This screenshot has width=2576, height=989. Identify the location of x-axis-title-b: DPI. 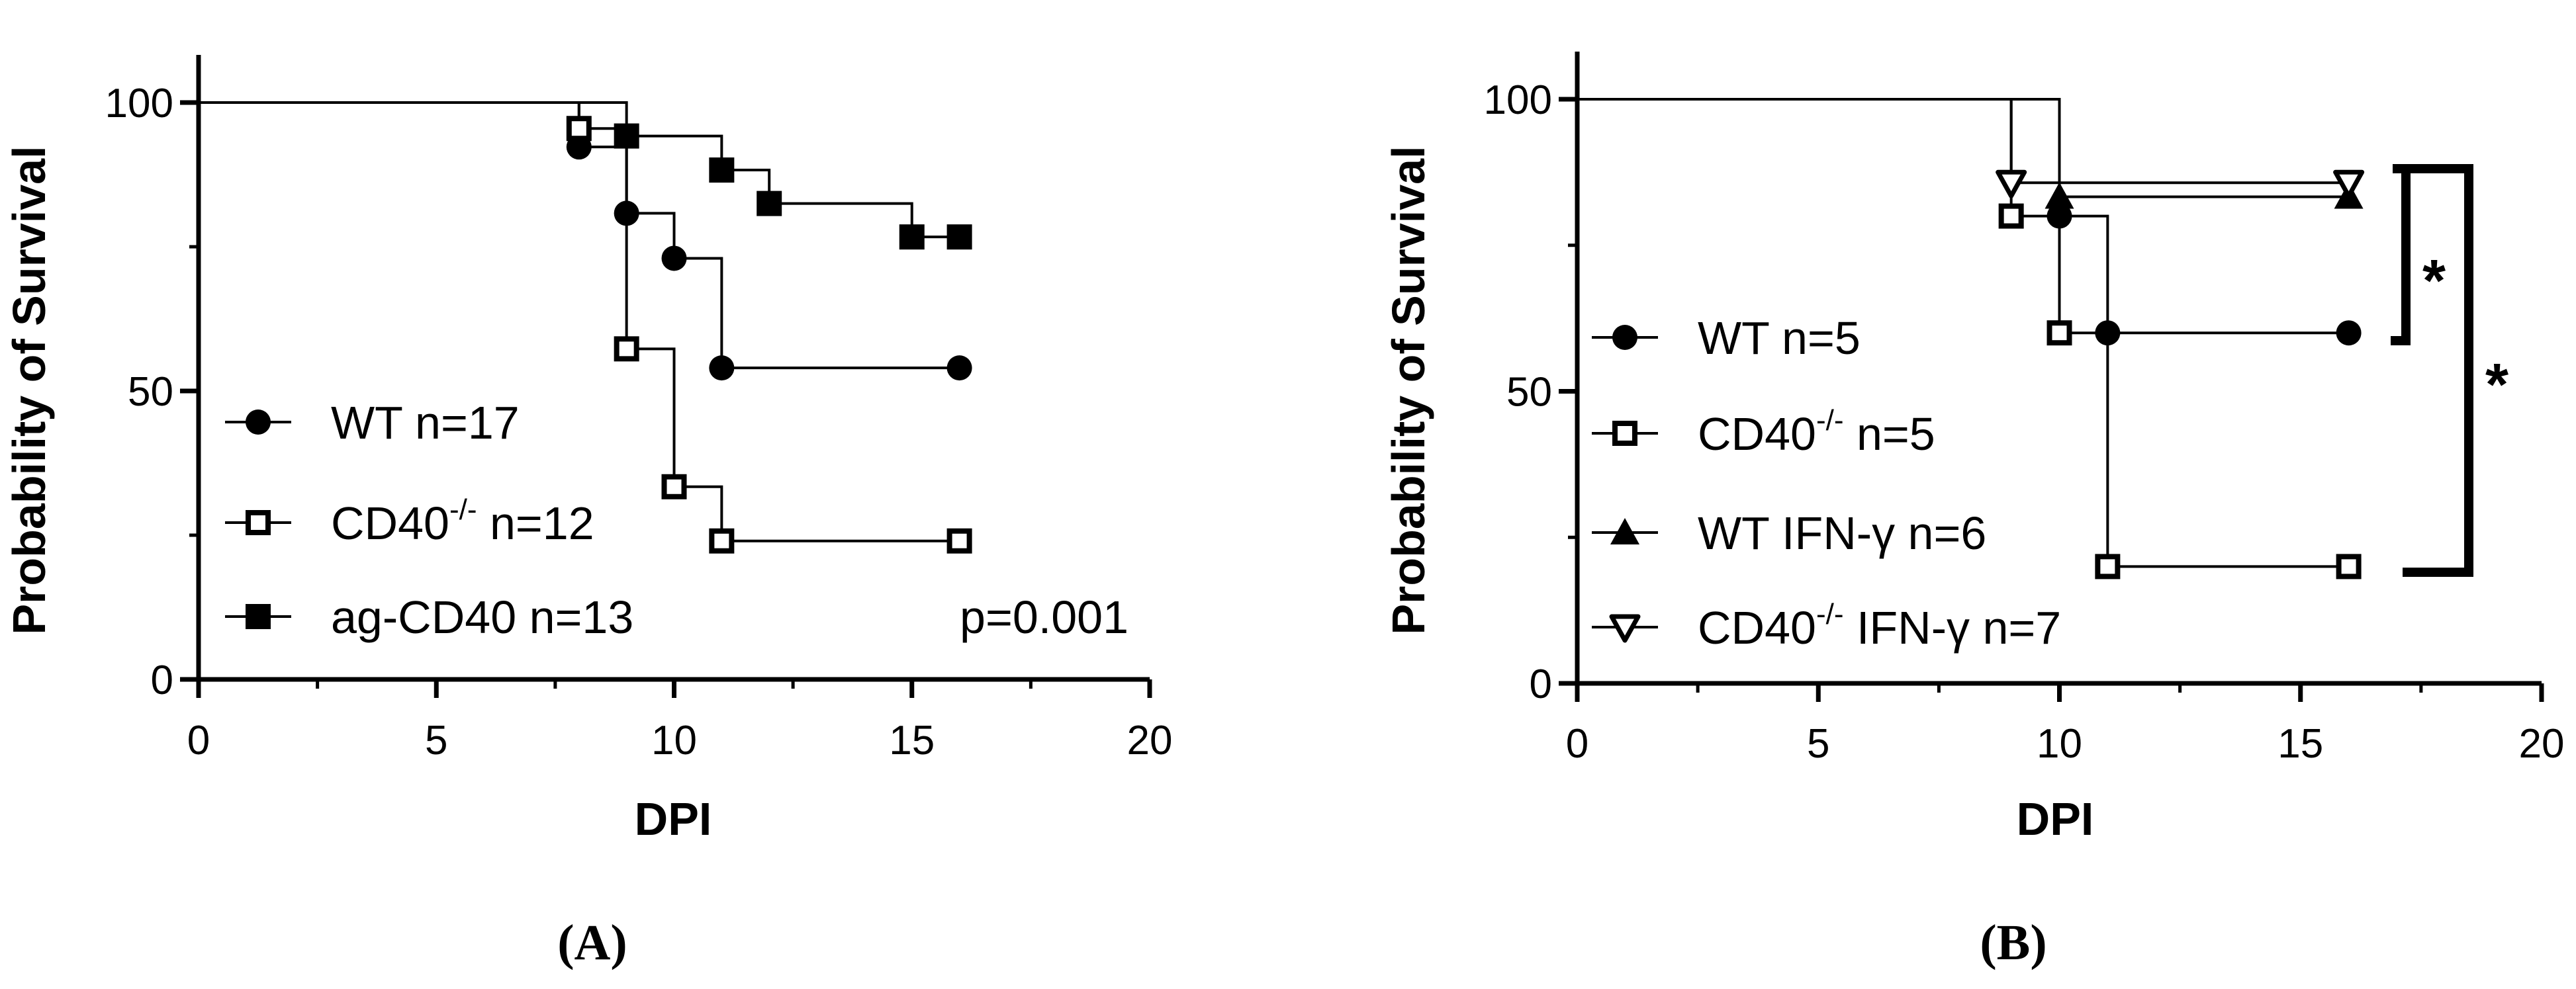
(2055, 819).